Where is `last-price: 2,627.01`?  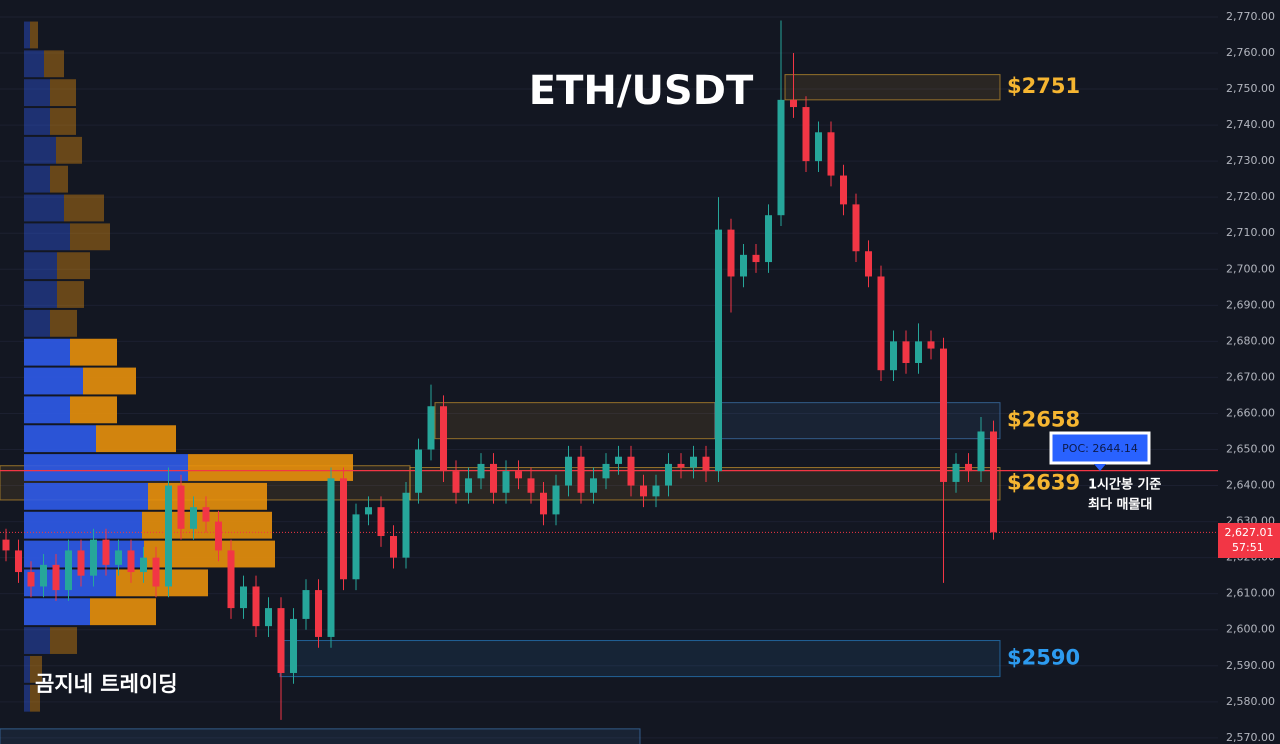
last-price: 2,627.01 is located at coordinates (1249, 532).